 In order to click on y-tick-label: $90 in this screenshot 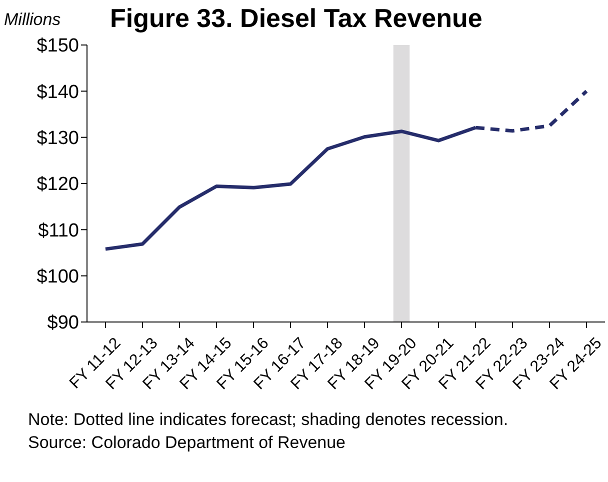, I will do `click(63, 323)`.